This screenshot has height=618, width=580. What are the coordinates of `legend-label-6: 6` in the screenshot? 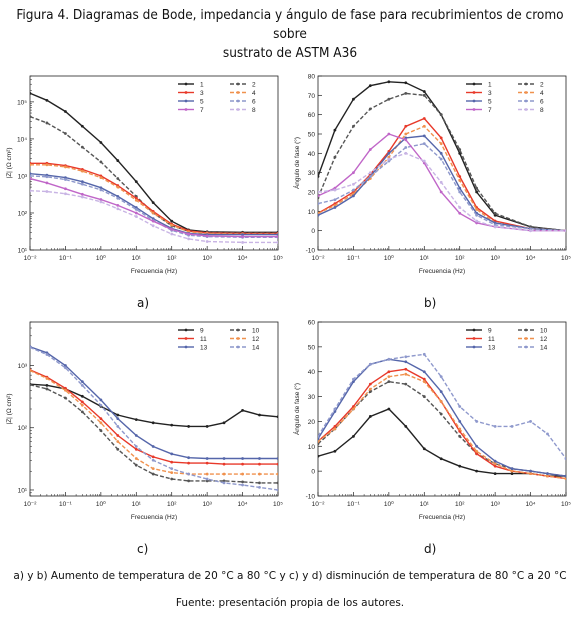 It's located at (542, 101).